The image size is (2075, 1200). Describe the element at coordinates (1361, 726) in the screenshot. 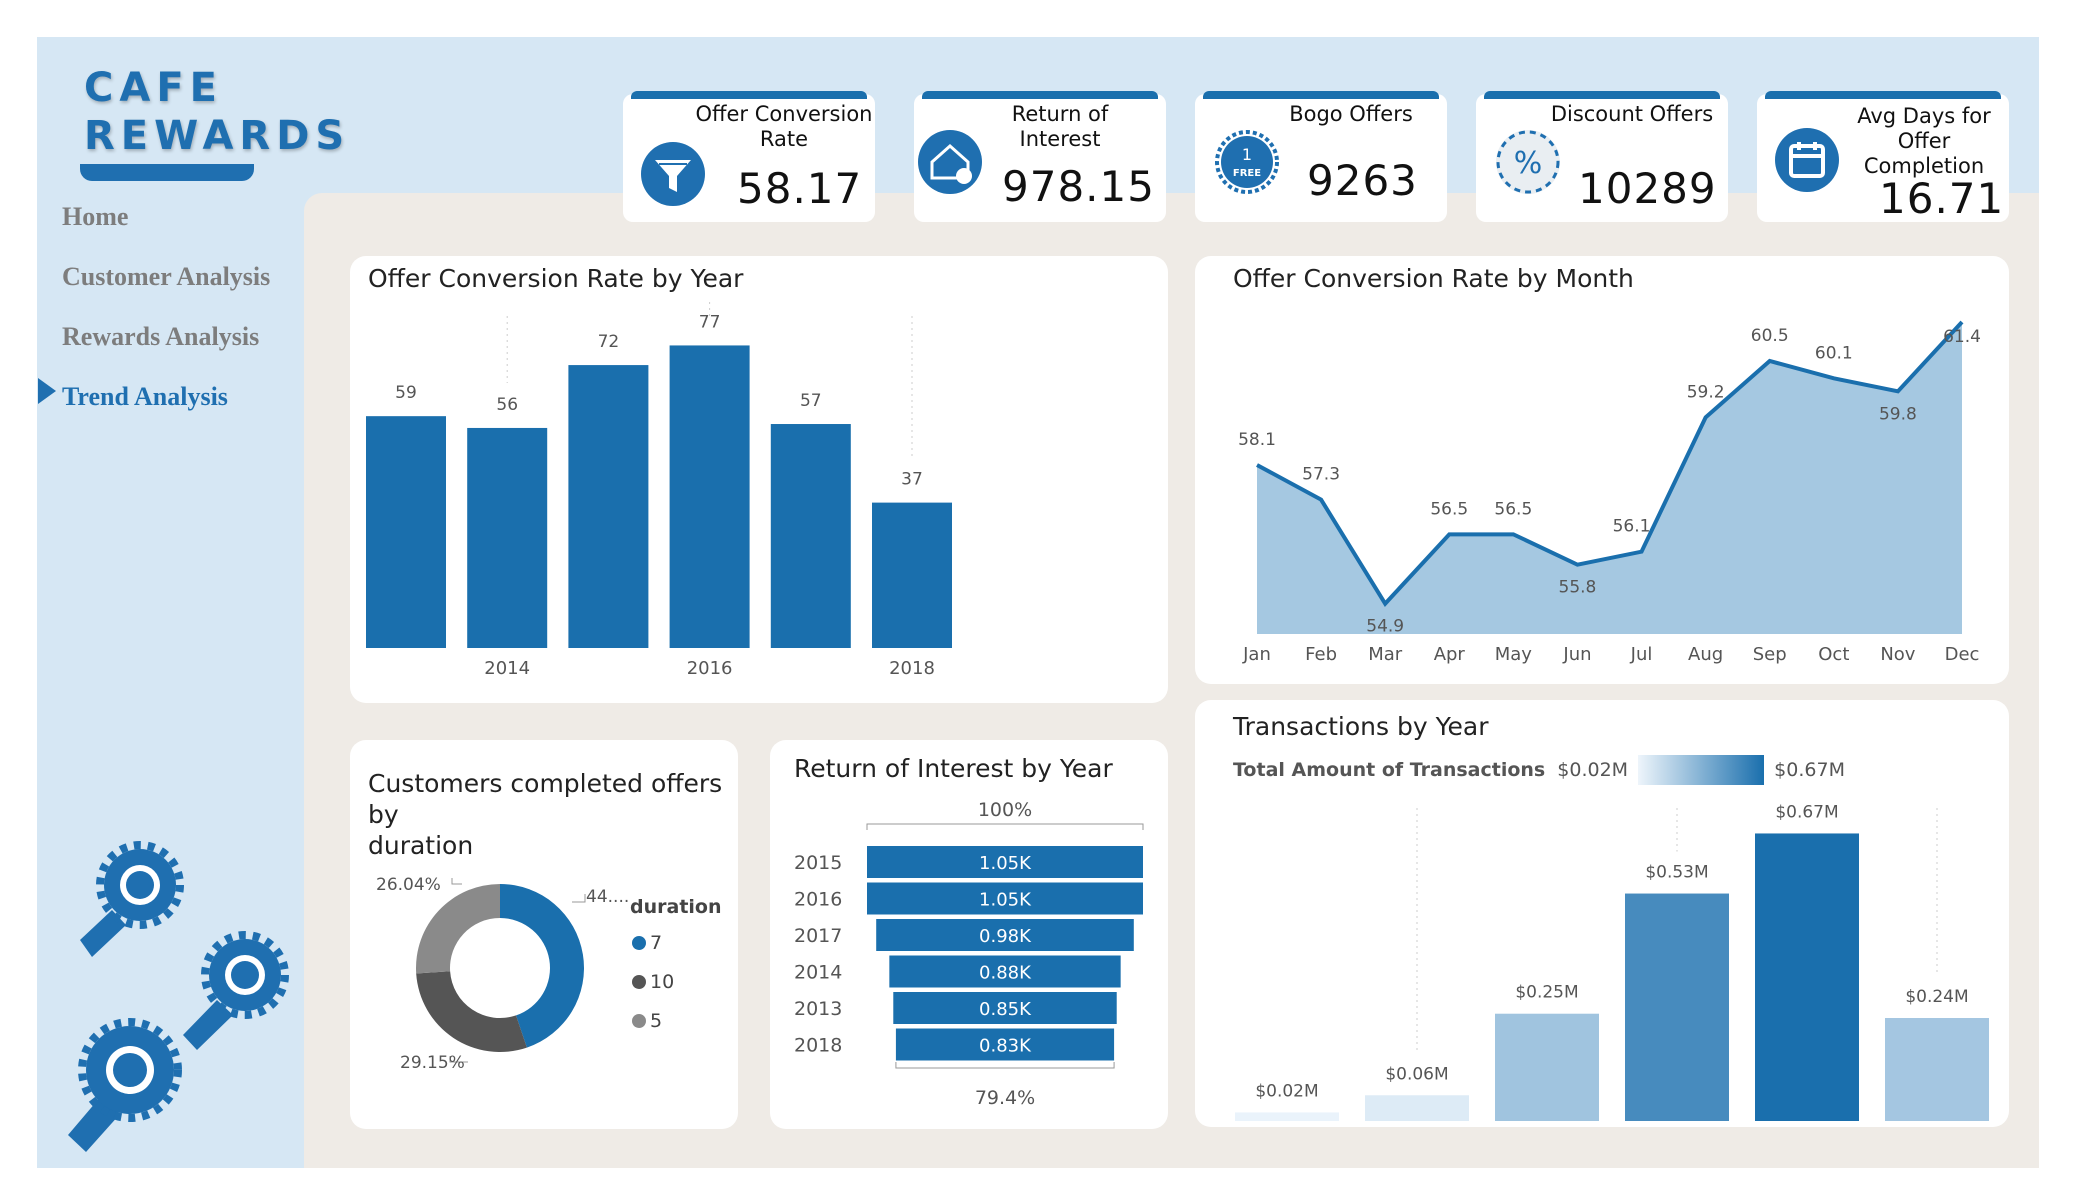

I see `chart-title: Transactions by Year` at that location.